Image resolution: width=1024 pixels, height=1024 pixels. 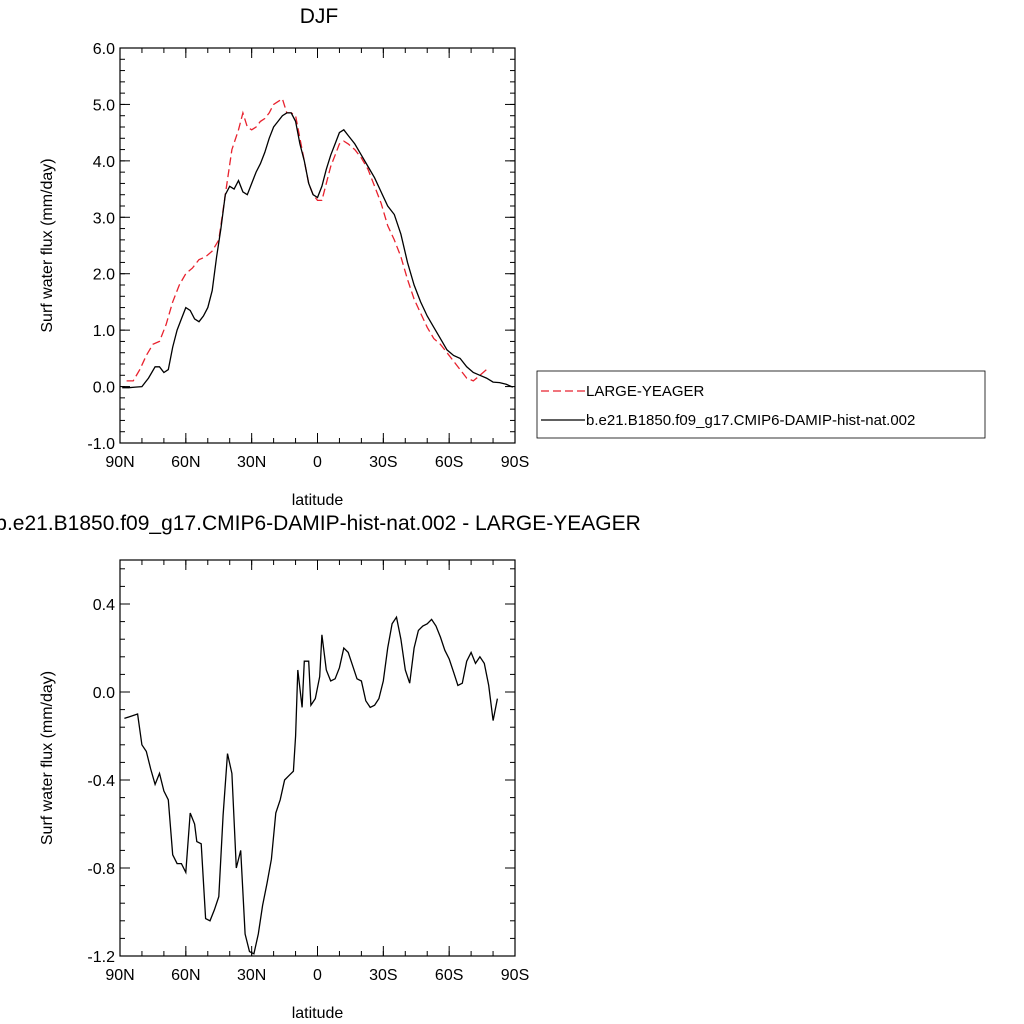 I want to click on y-tick-label: 0.4, so click(x=104, y=605).